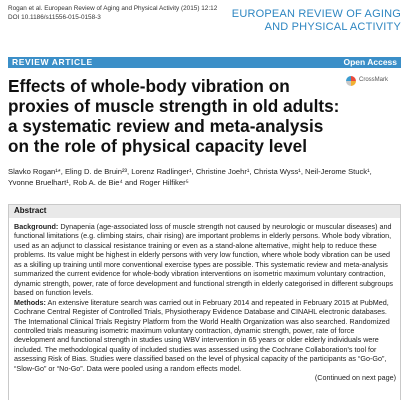  Describe the element at coordinates (370, 62) in the screenshot. I see `open-access-badge: Open Access` at that location.